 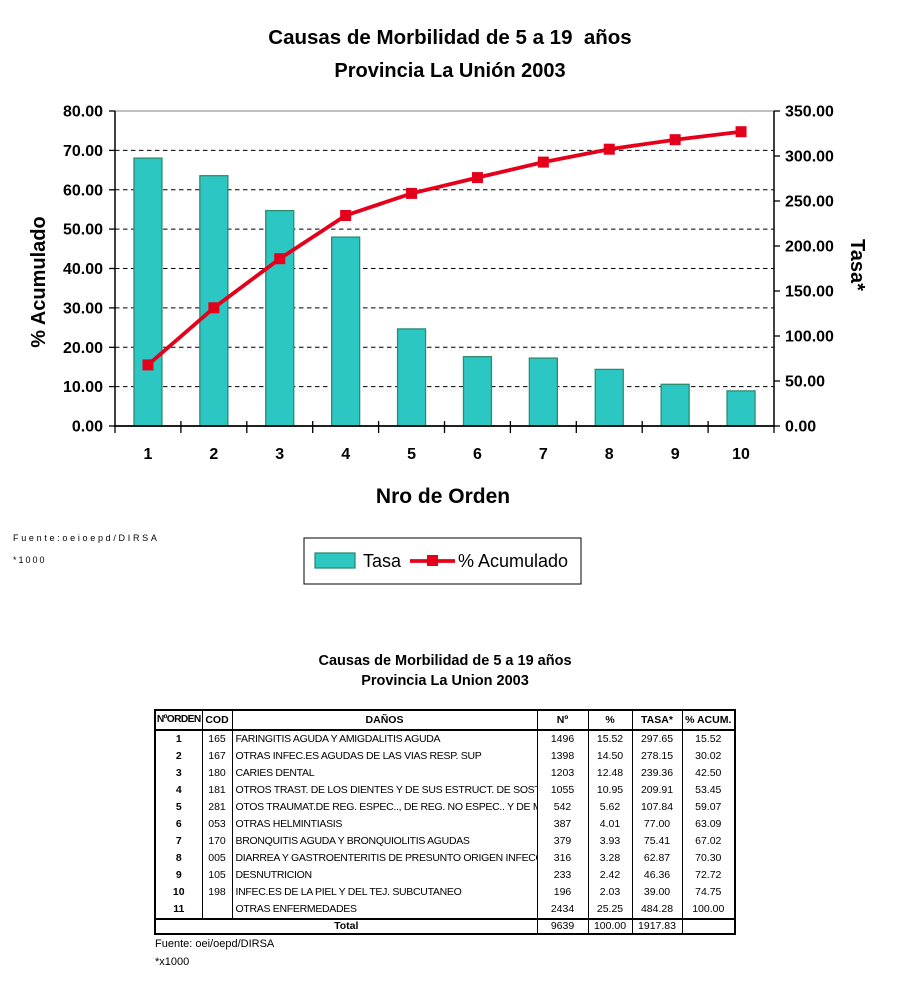 I want to click on svg-text: 1, so click(x=147, y=454).